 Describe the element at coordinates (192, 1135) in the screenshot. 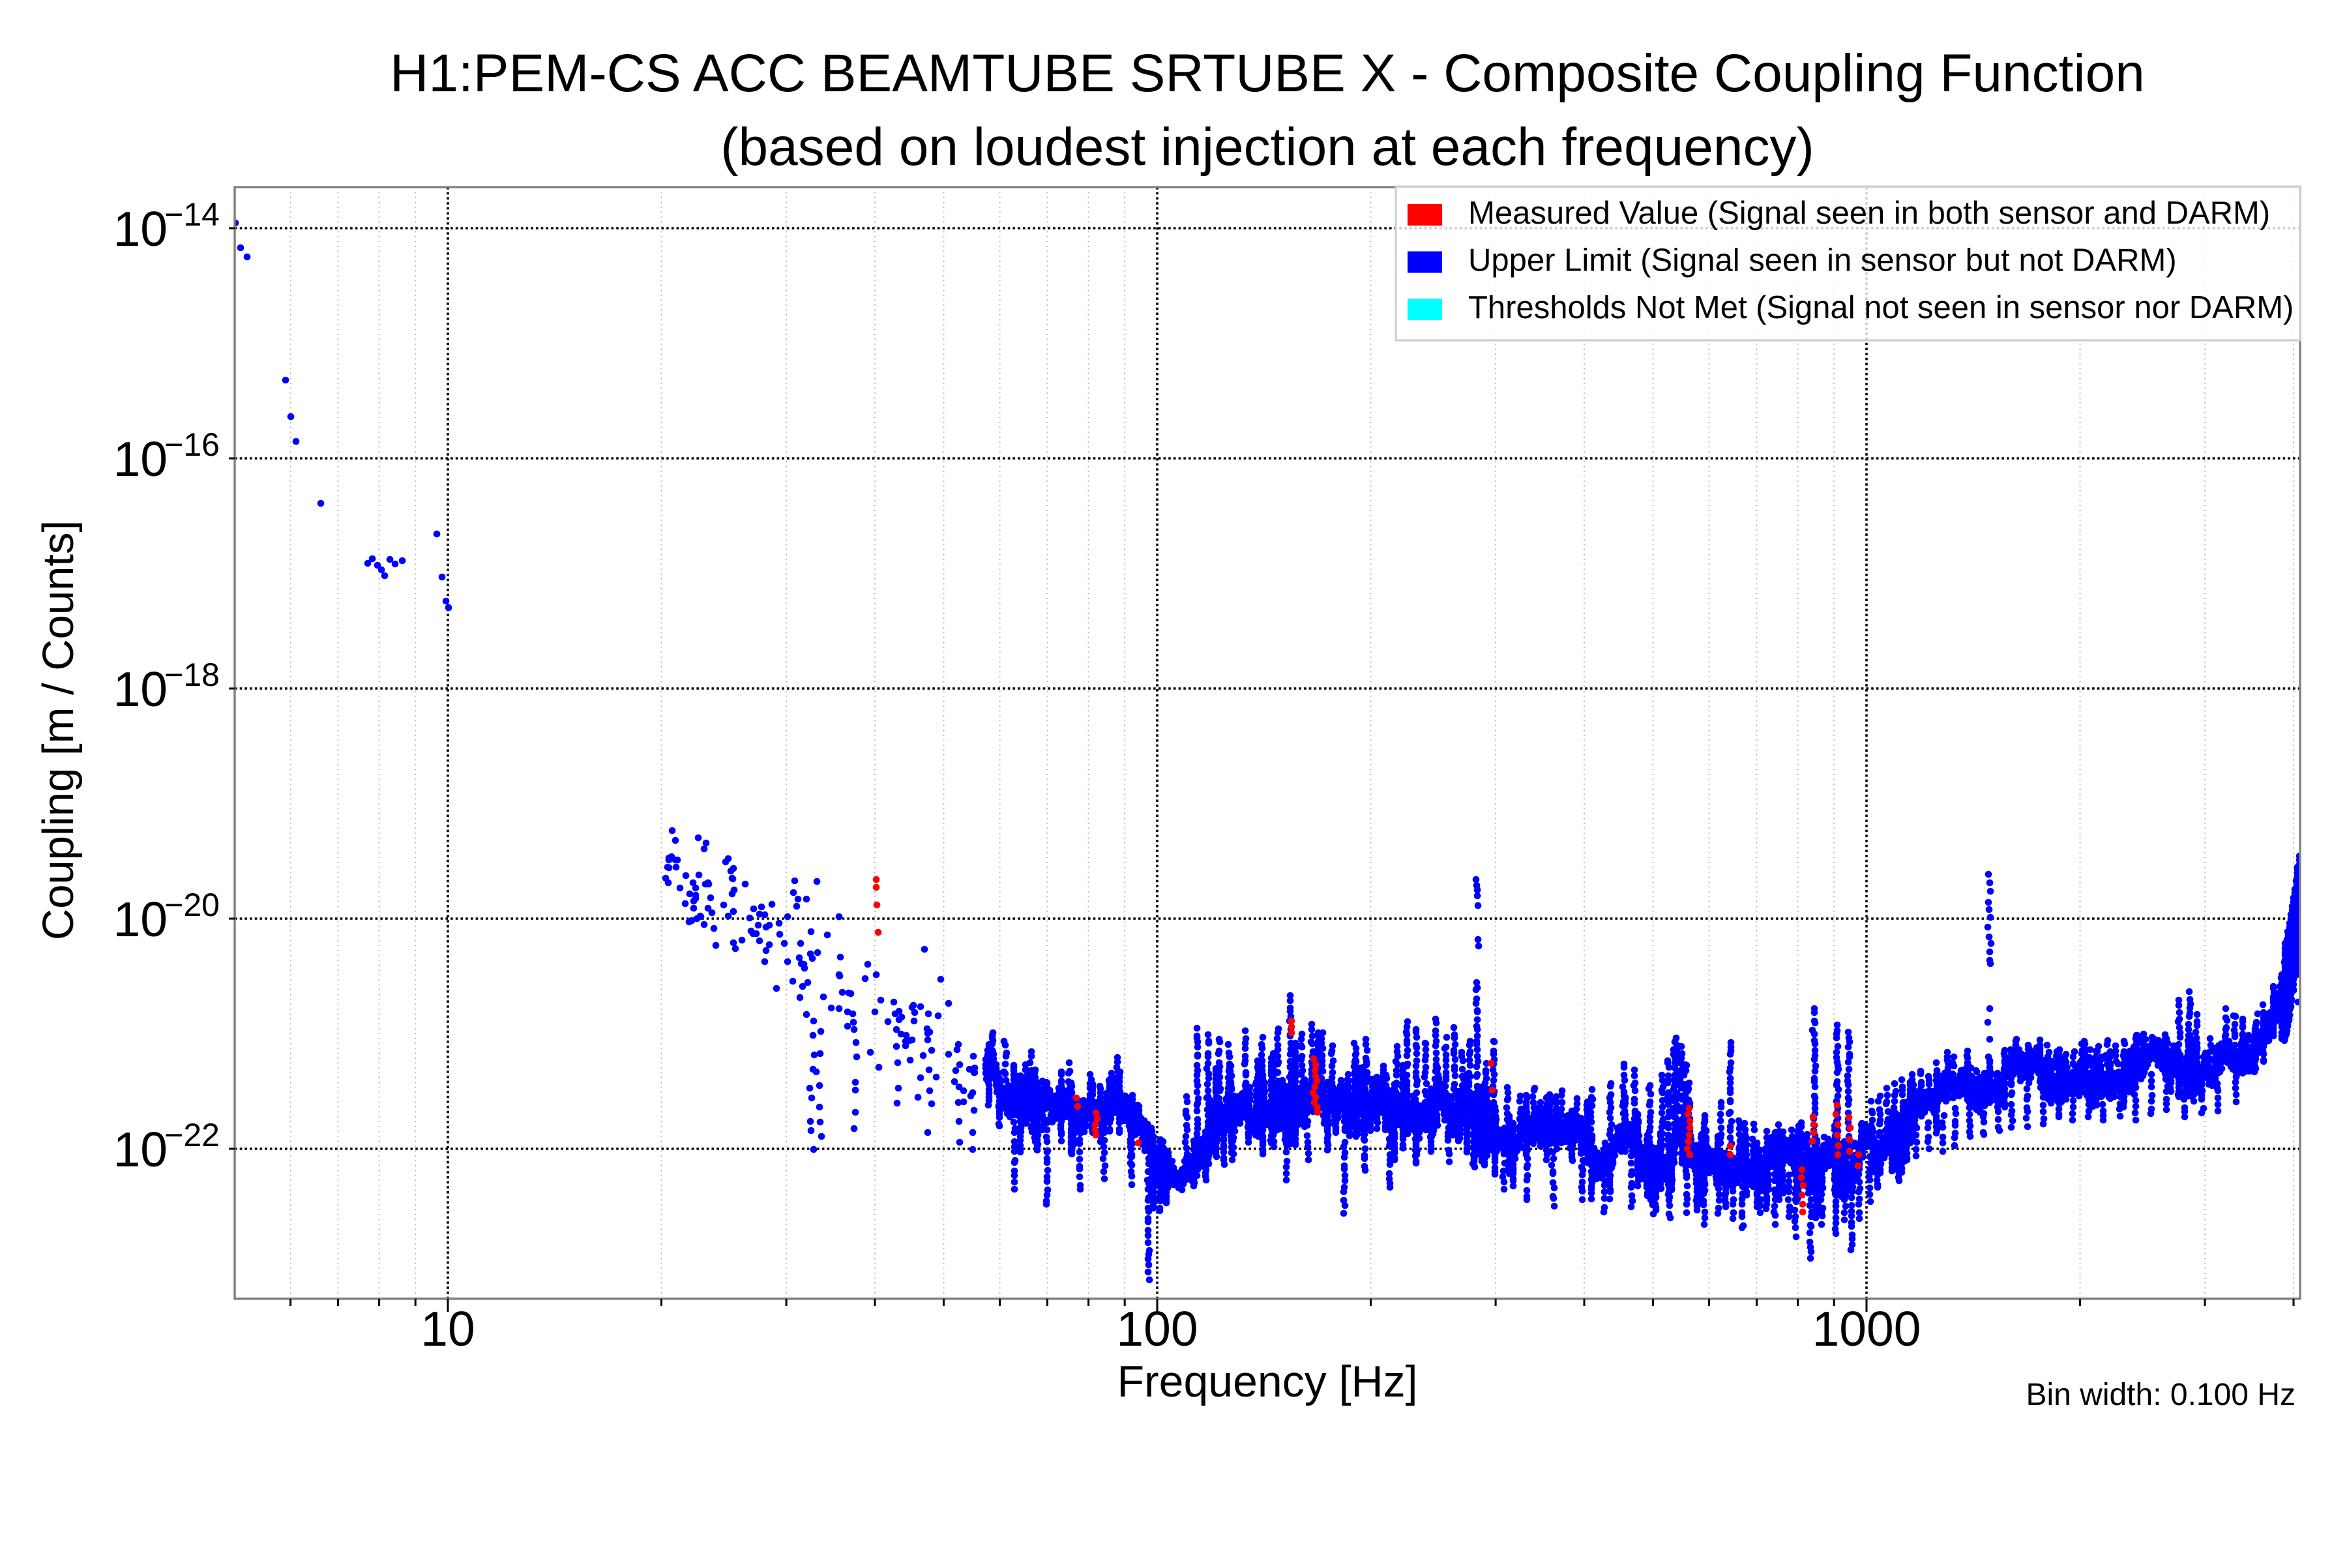

I see `svg-text: −22` at that location.